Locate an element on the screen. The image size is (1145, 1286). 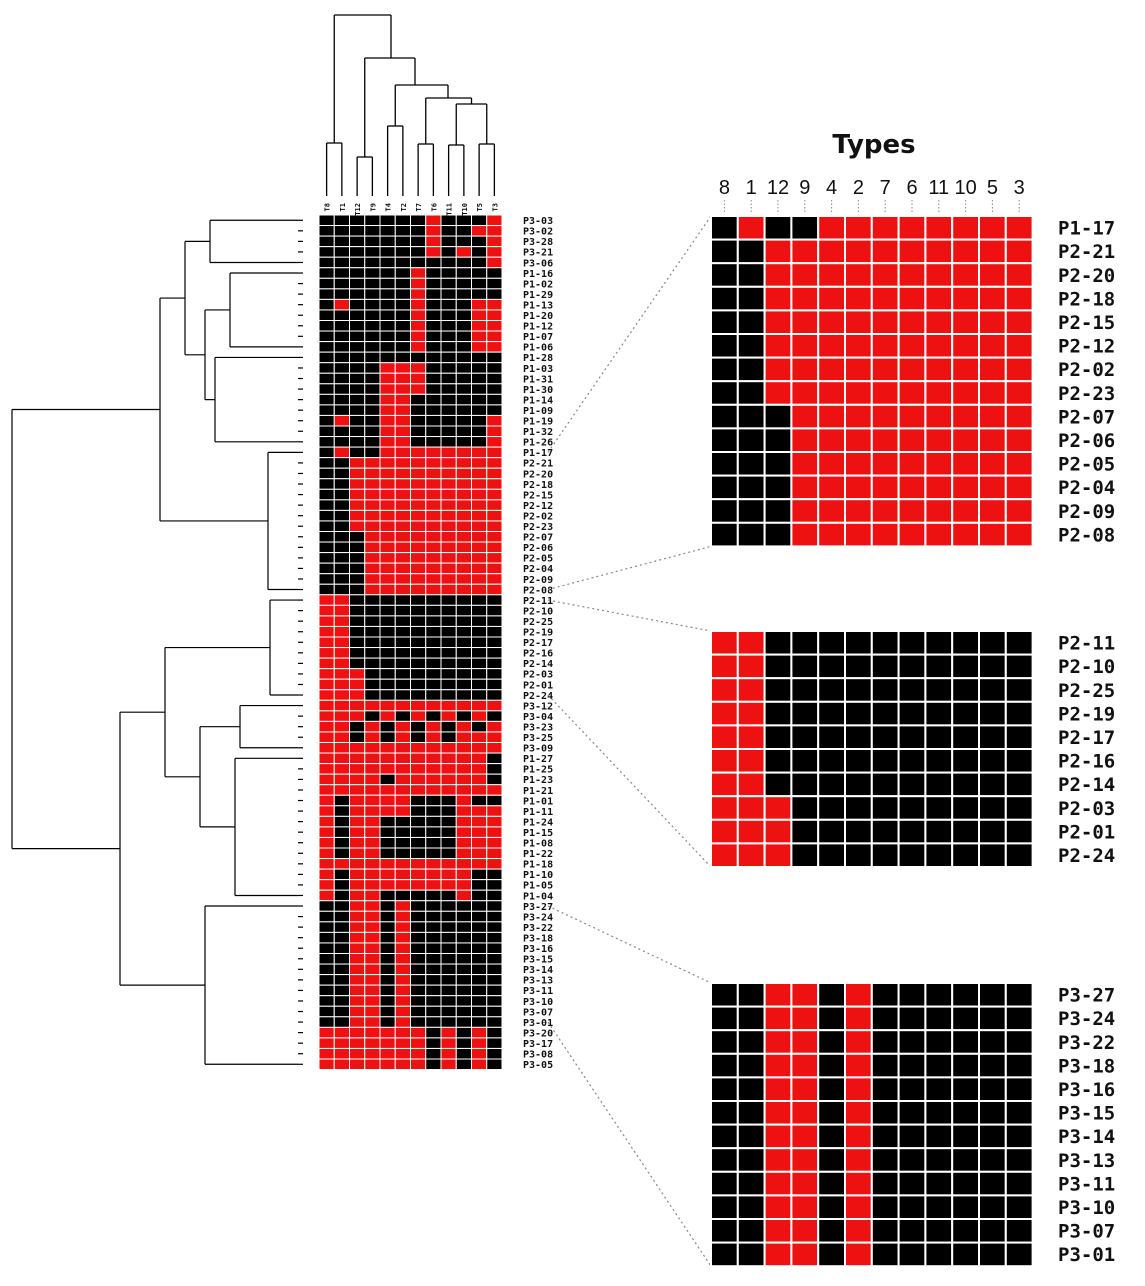
row-label: P1-09 is located at coordinates (538, 411).